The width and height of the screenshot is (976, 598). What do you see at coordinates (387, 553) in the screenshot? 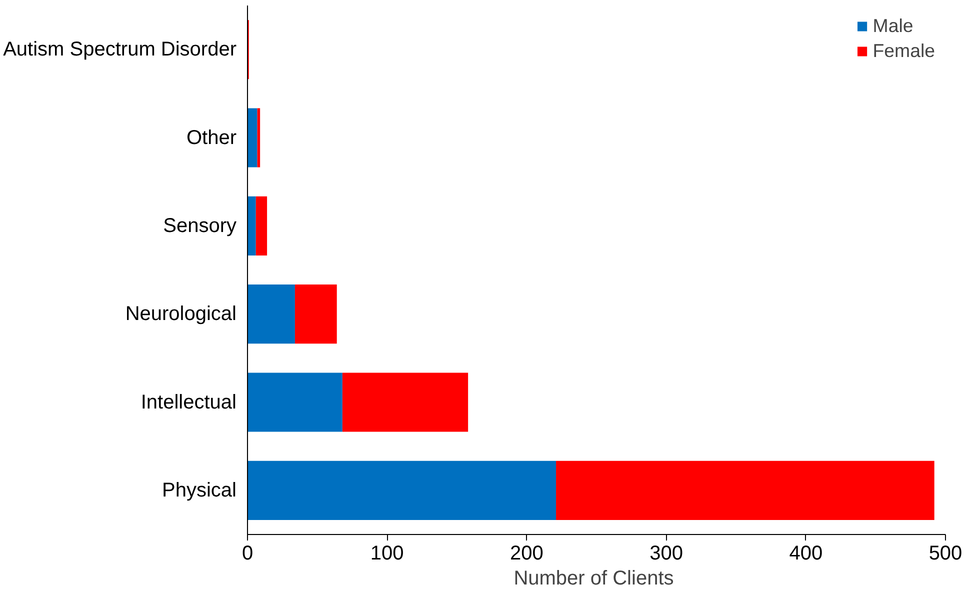
I see `x-tick-label: 100` at bounding box center [387, 553].